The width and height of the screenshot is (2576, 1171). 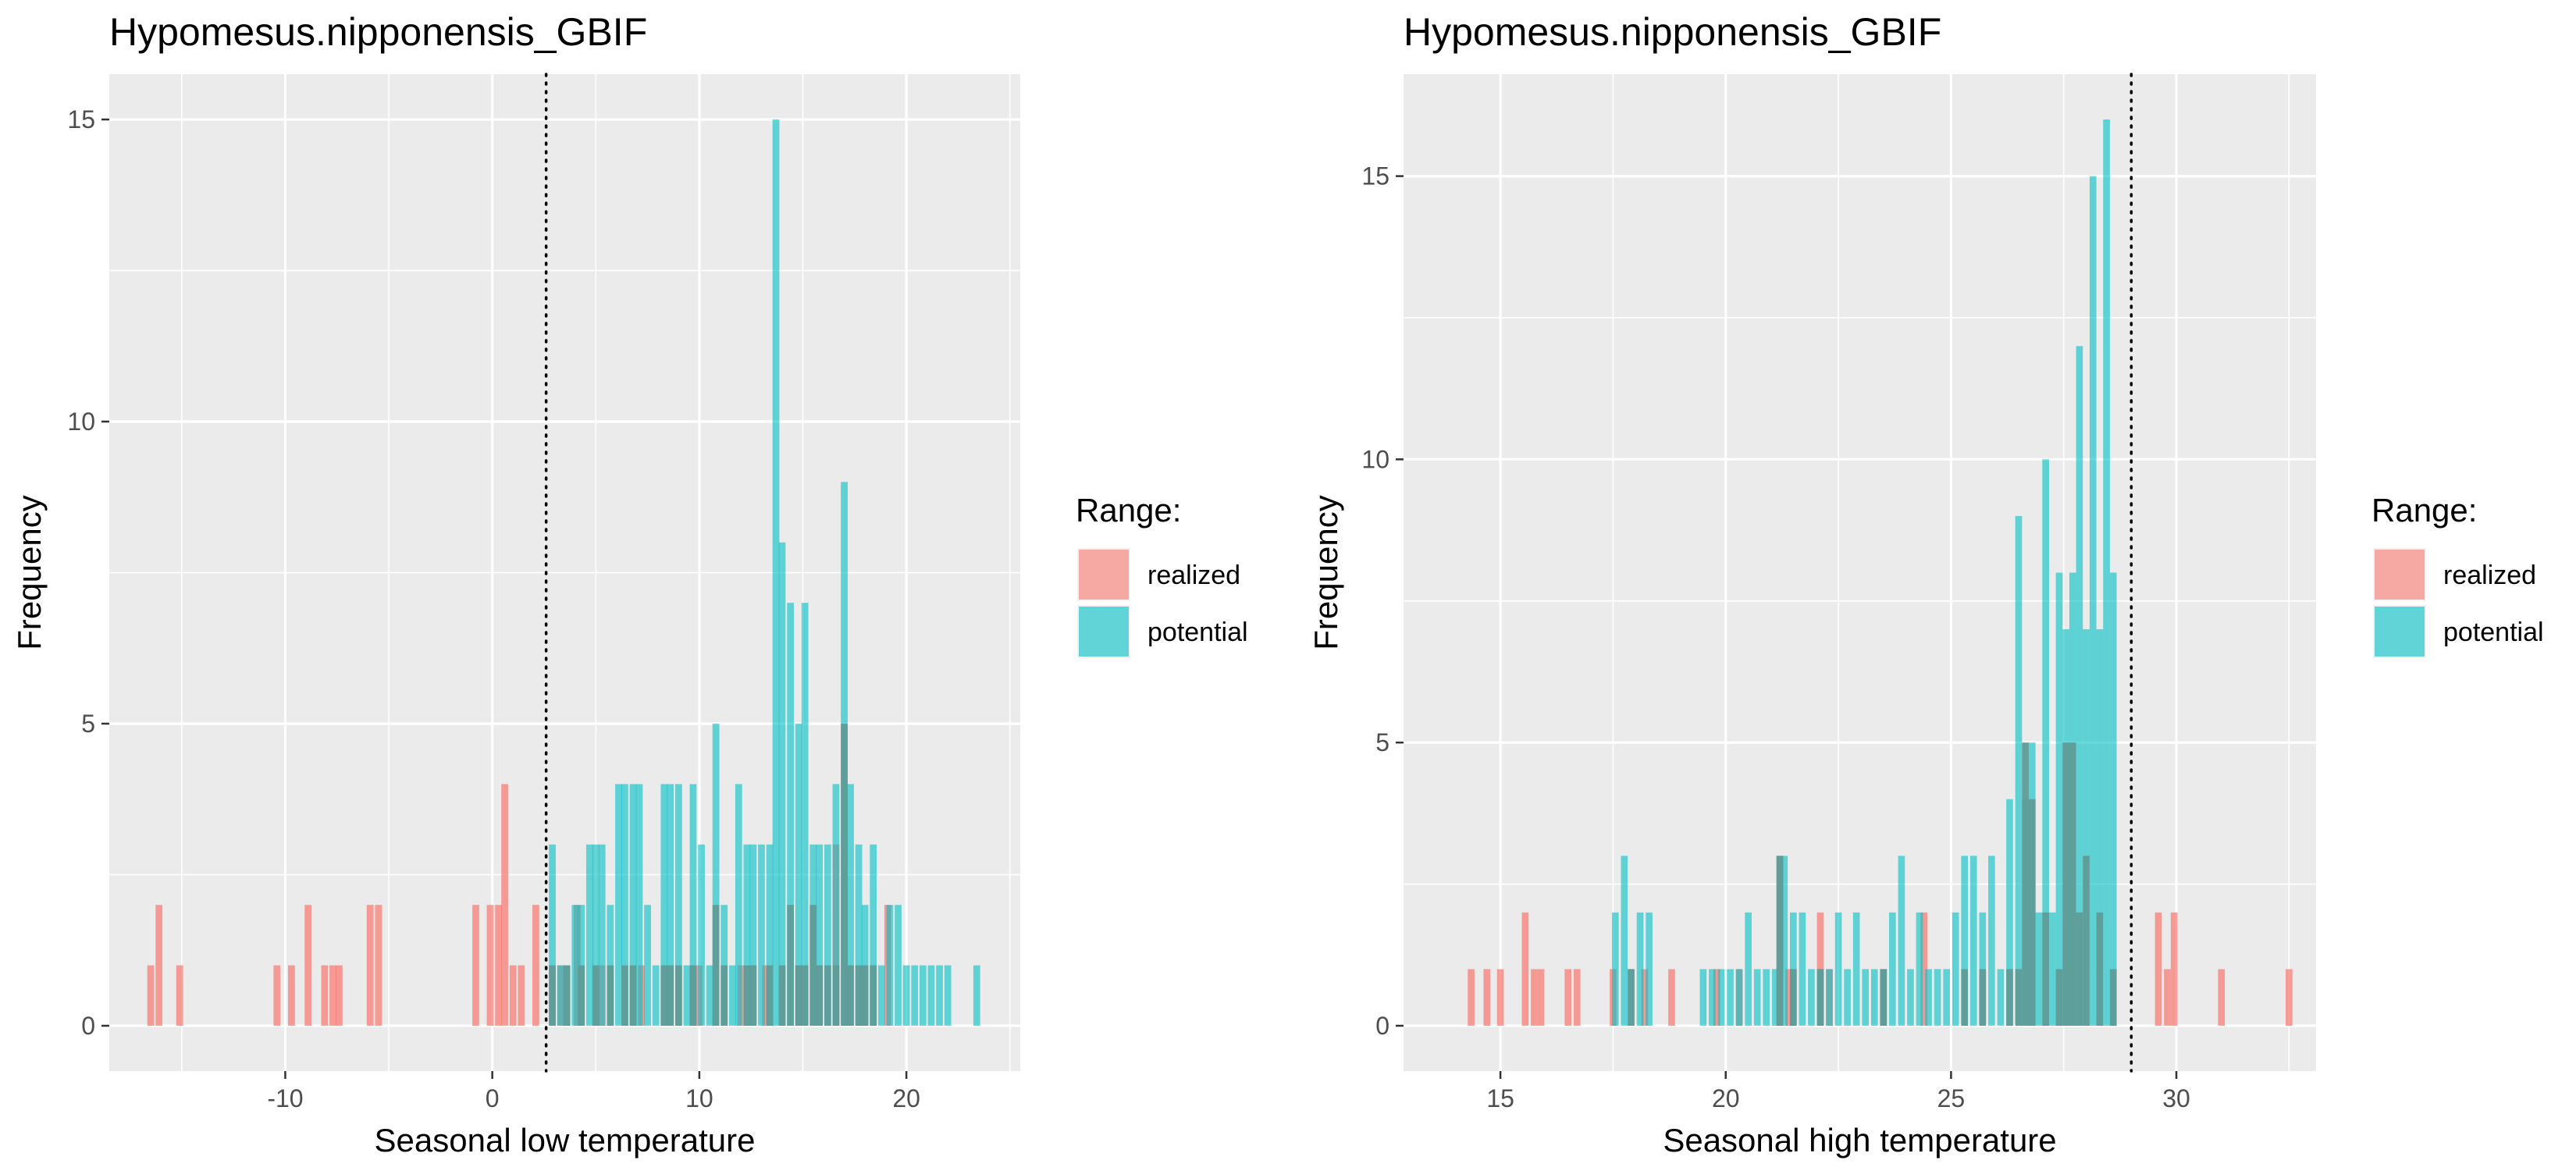 I want to click on series-overlap, so click(x=713, y=874).